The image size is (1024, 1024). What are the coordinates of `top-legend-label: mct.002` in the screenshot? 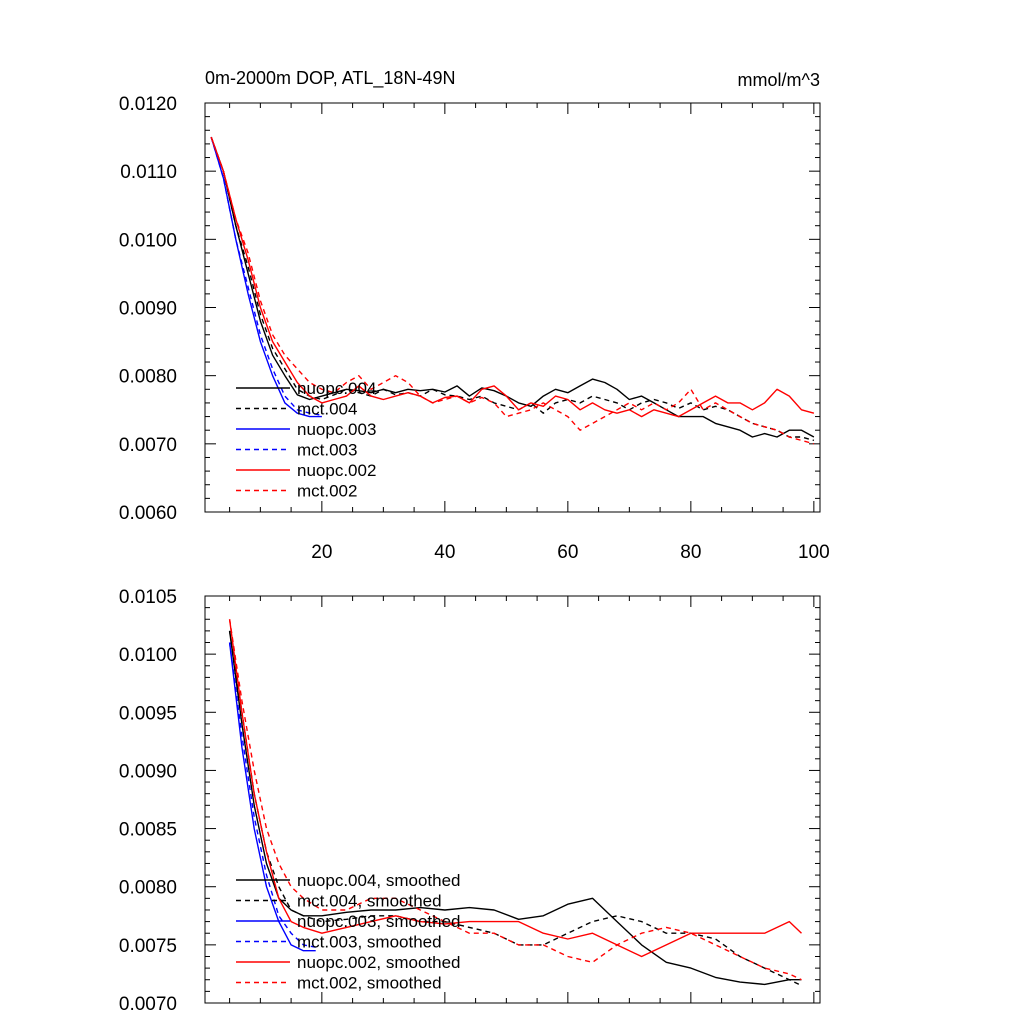 It's located at (327, 491).